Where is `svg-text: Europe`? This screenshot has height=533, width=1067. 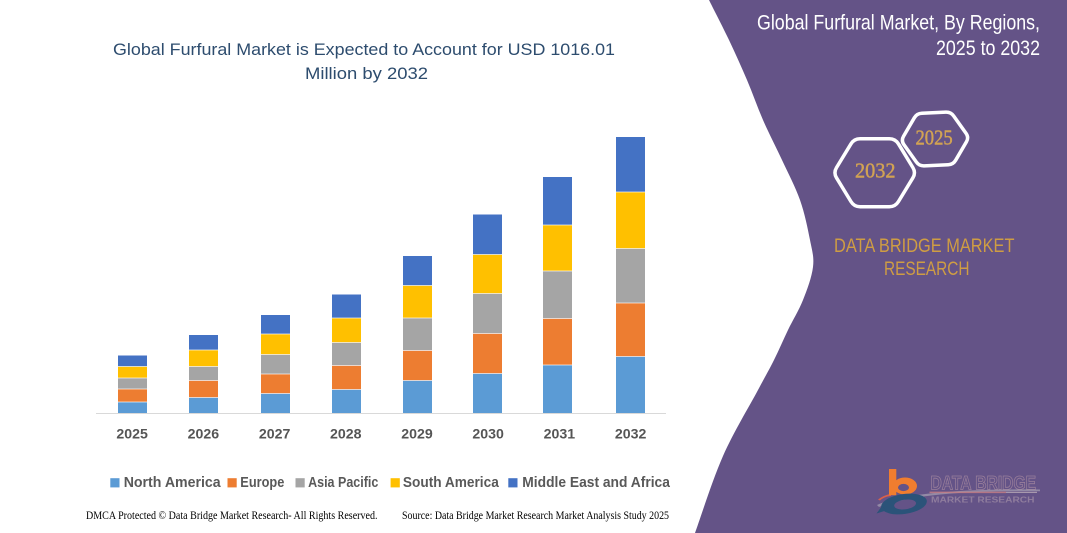
svg-text: Europe is located at coordinates (262, 483).